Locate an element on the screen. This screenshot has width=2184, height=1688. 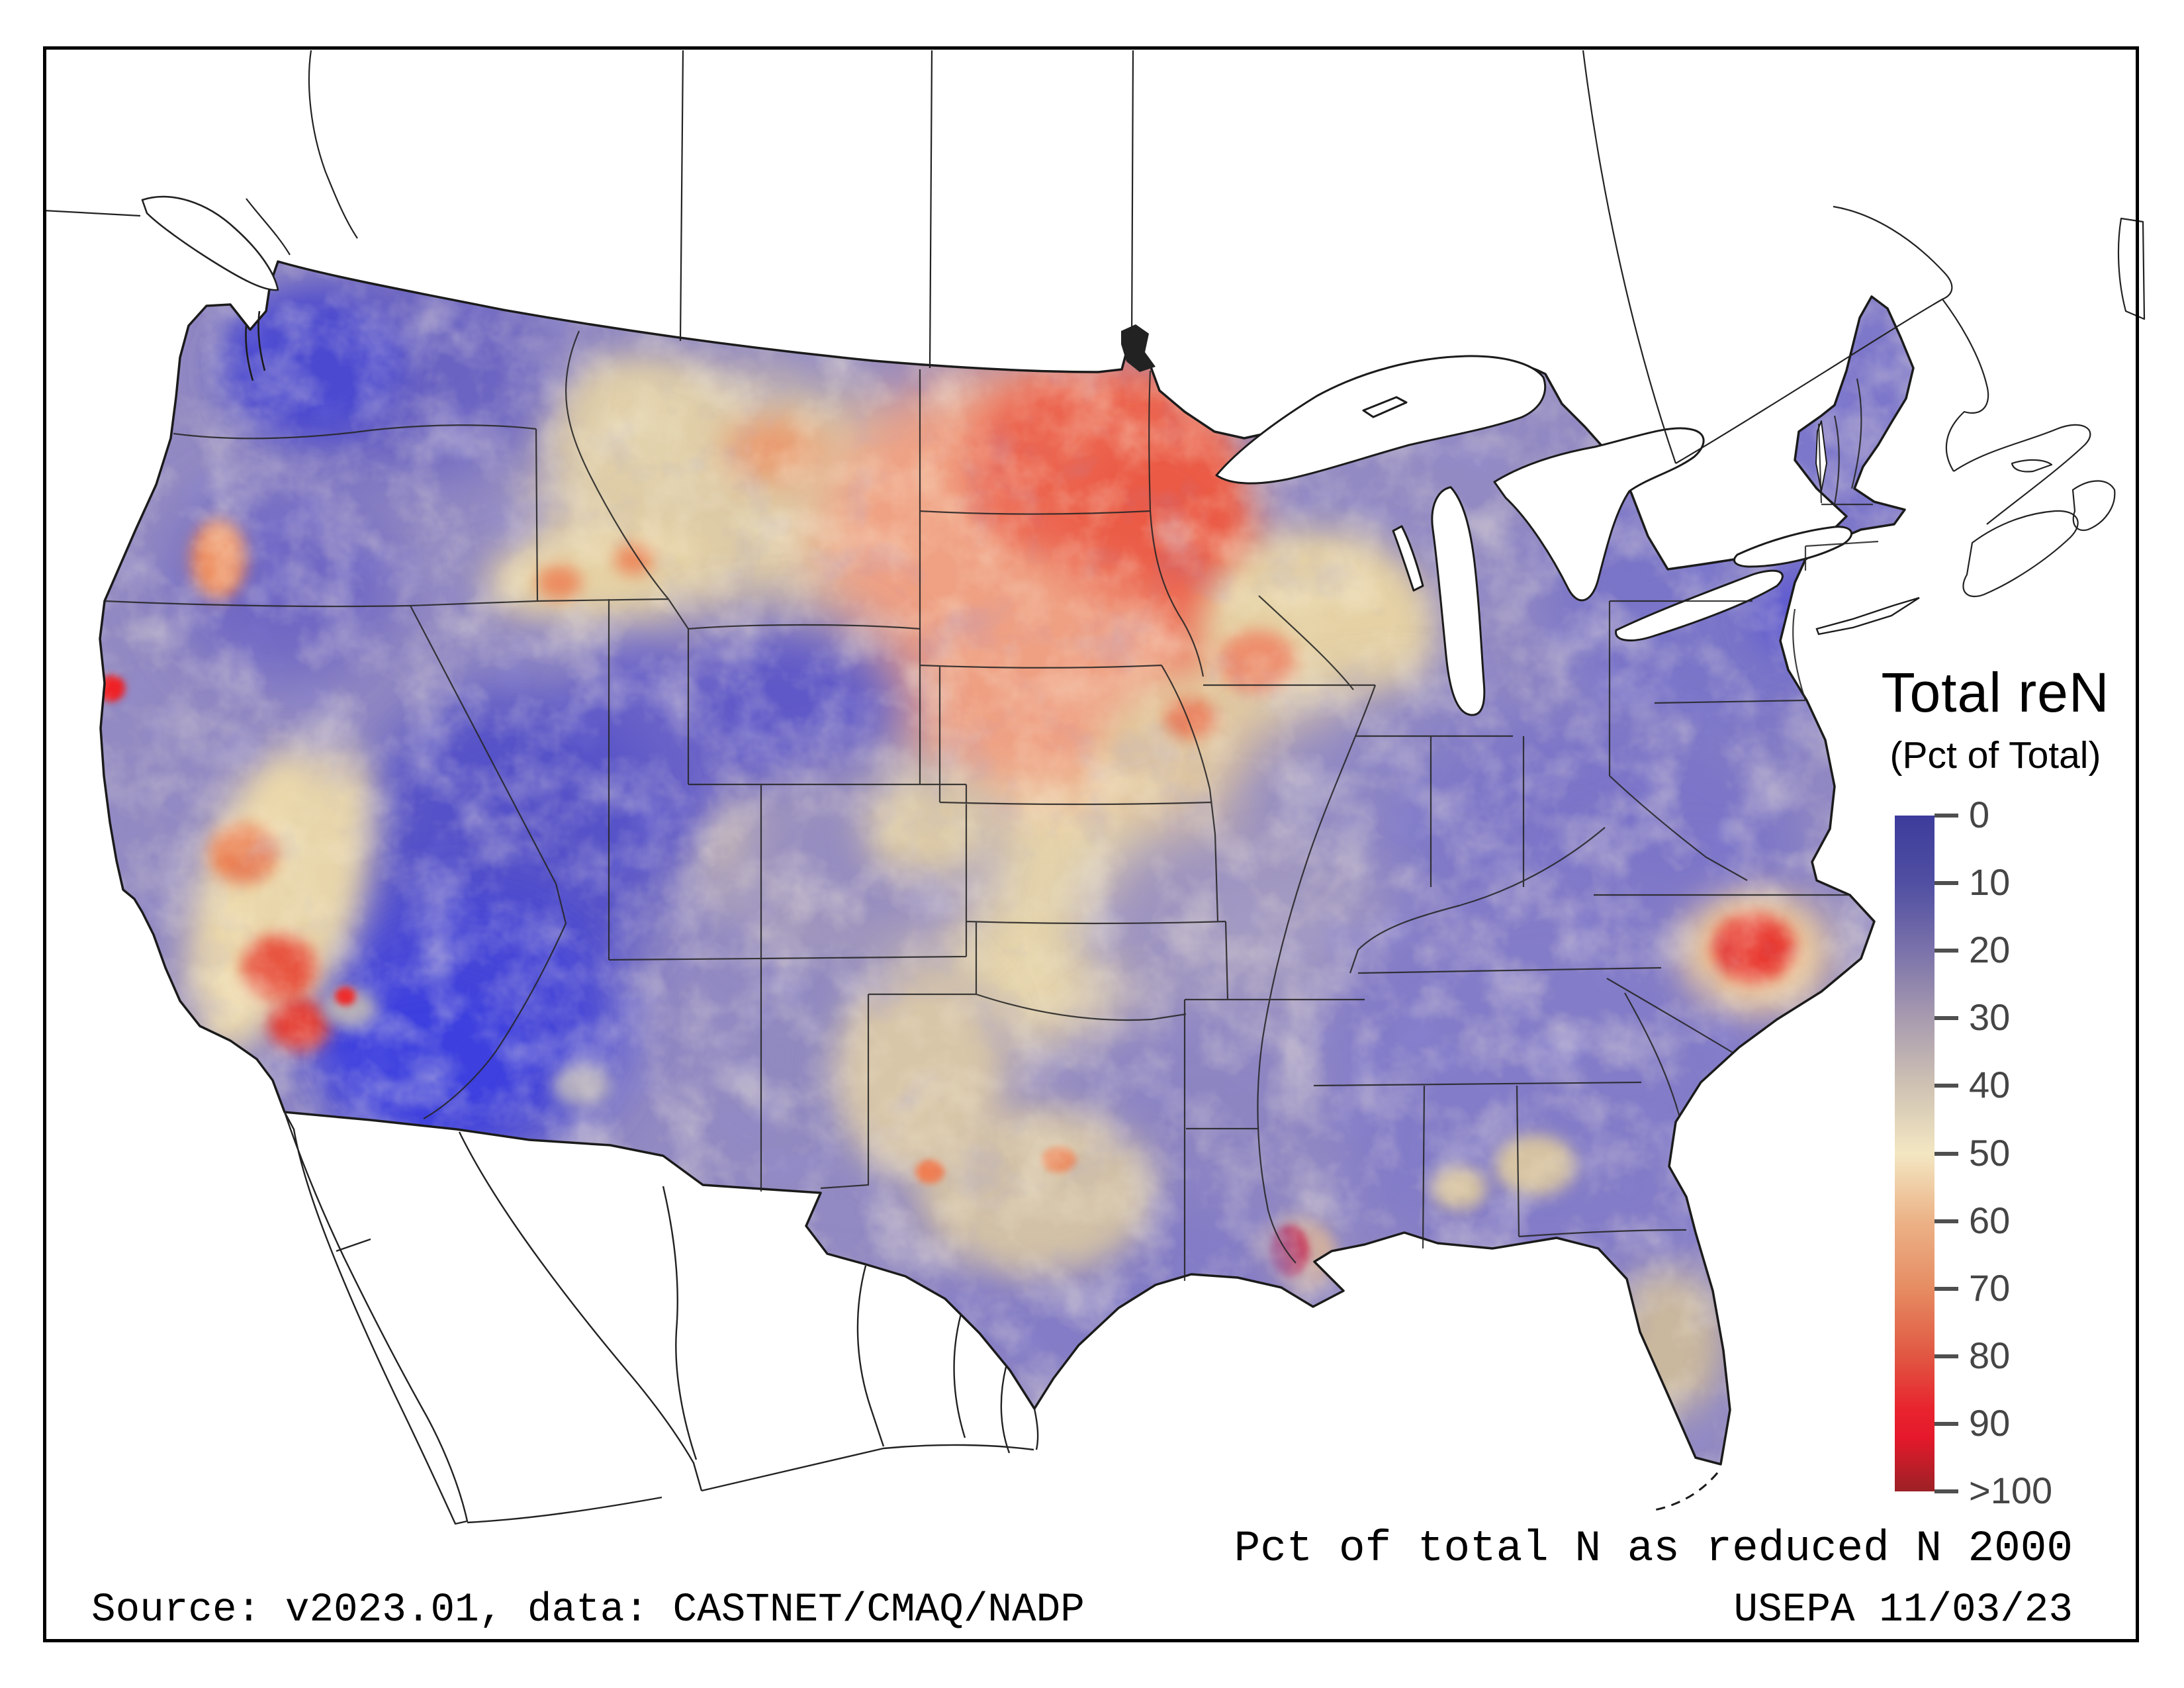
pei is located at coordinates (2032, 466).